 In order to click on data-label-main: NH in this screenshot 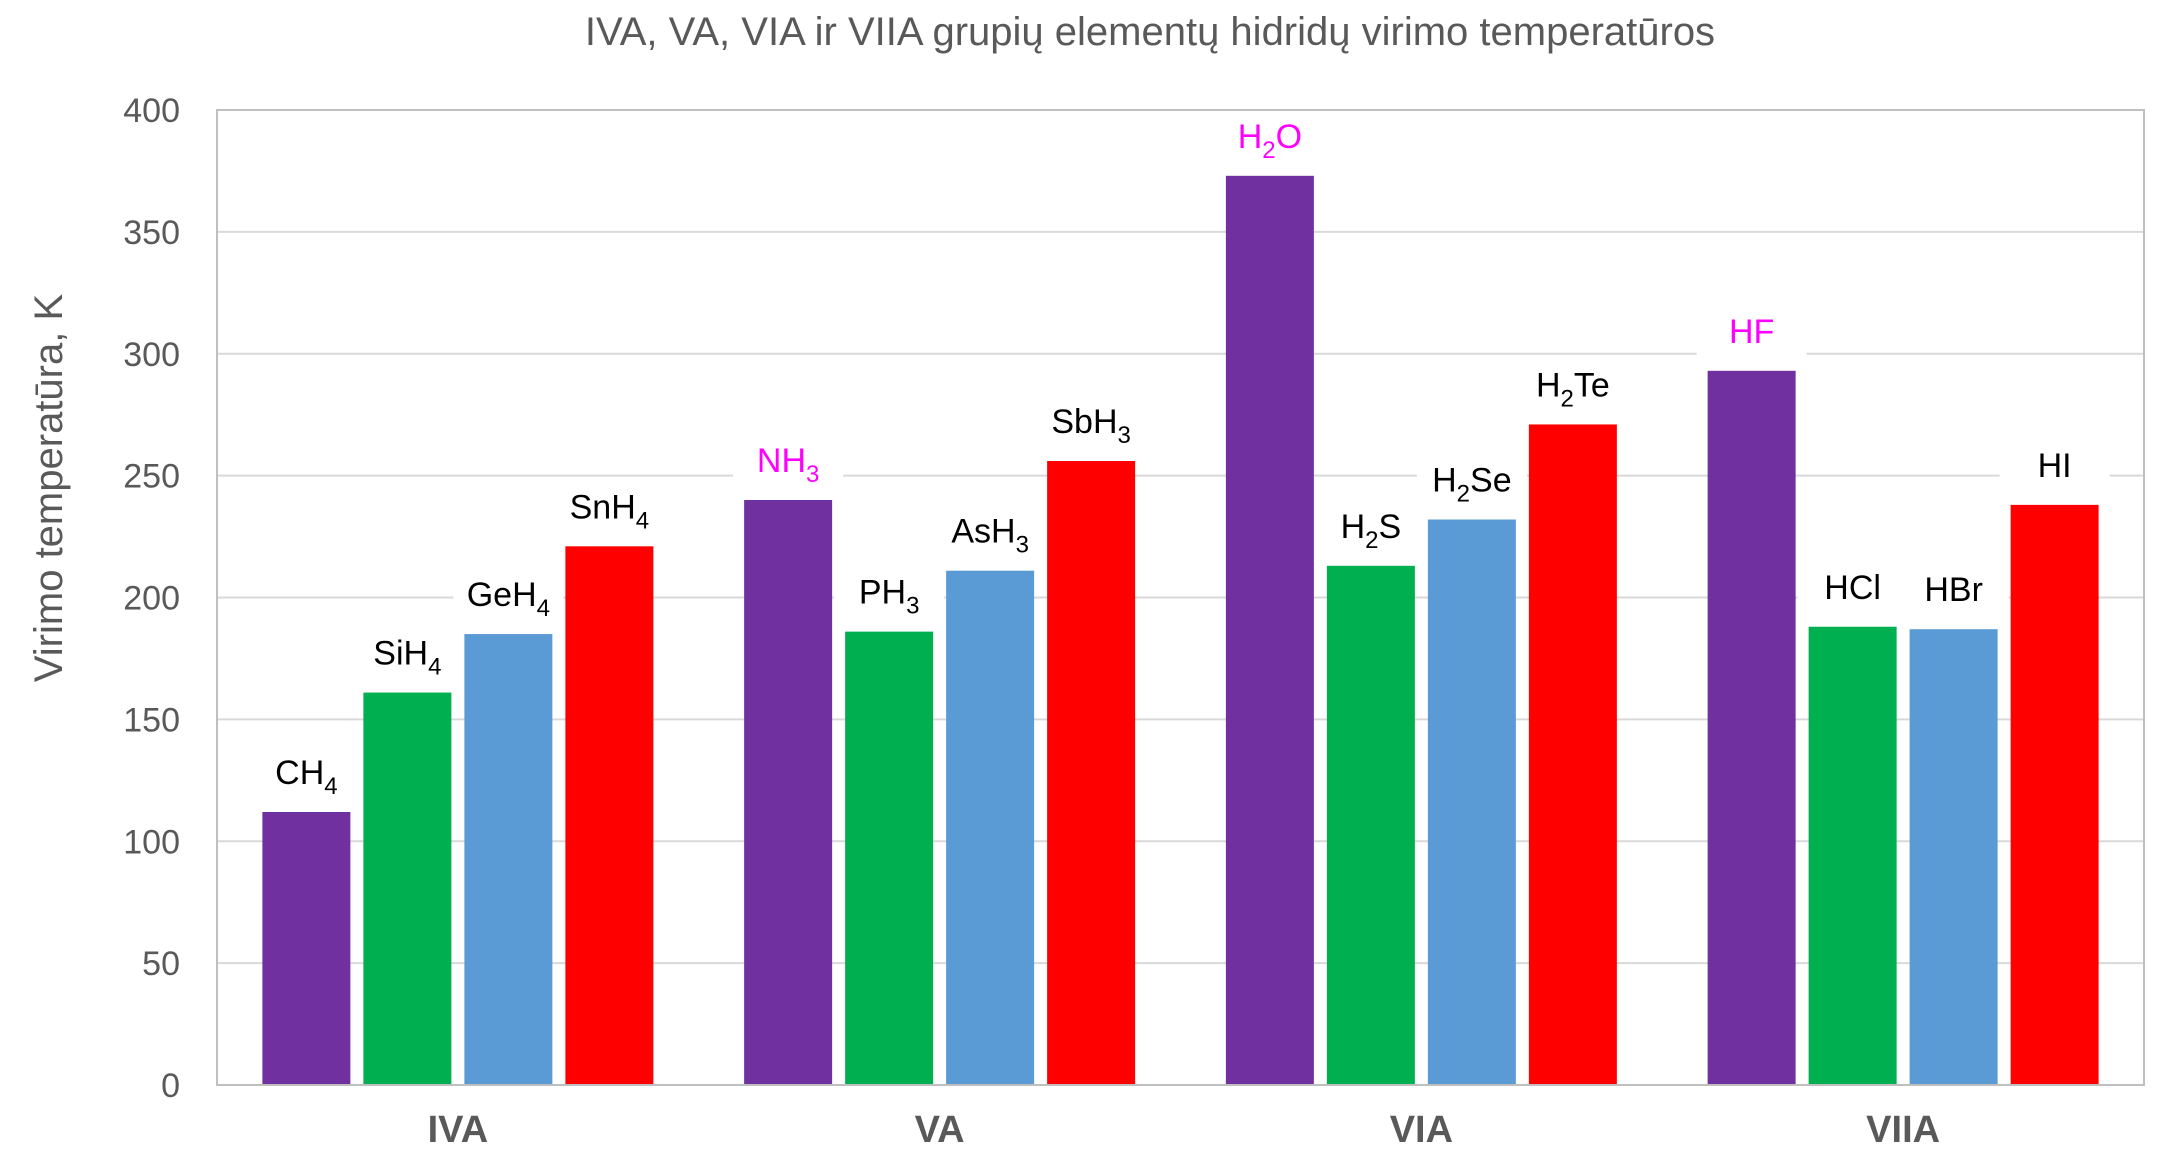, I will do `click(781, 461)`.